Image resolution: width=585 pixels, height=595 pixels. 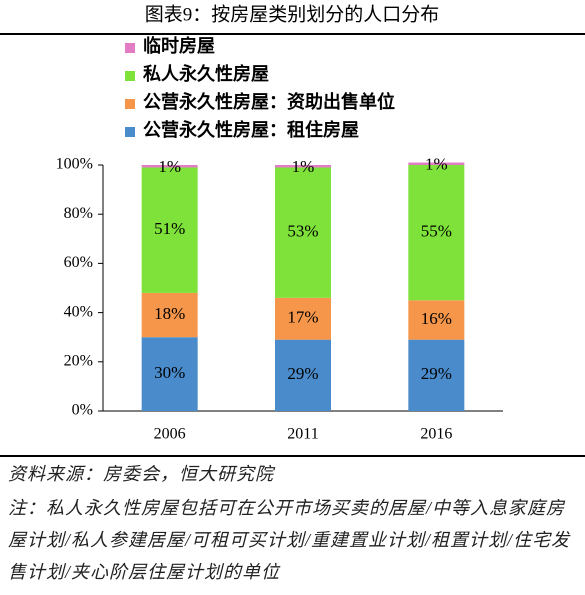 I want to click on x-tick-label: 2006, so click(x=170, y=434).